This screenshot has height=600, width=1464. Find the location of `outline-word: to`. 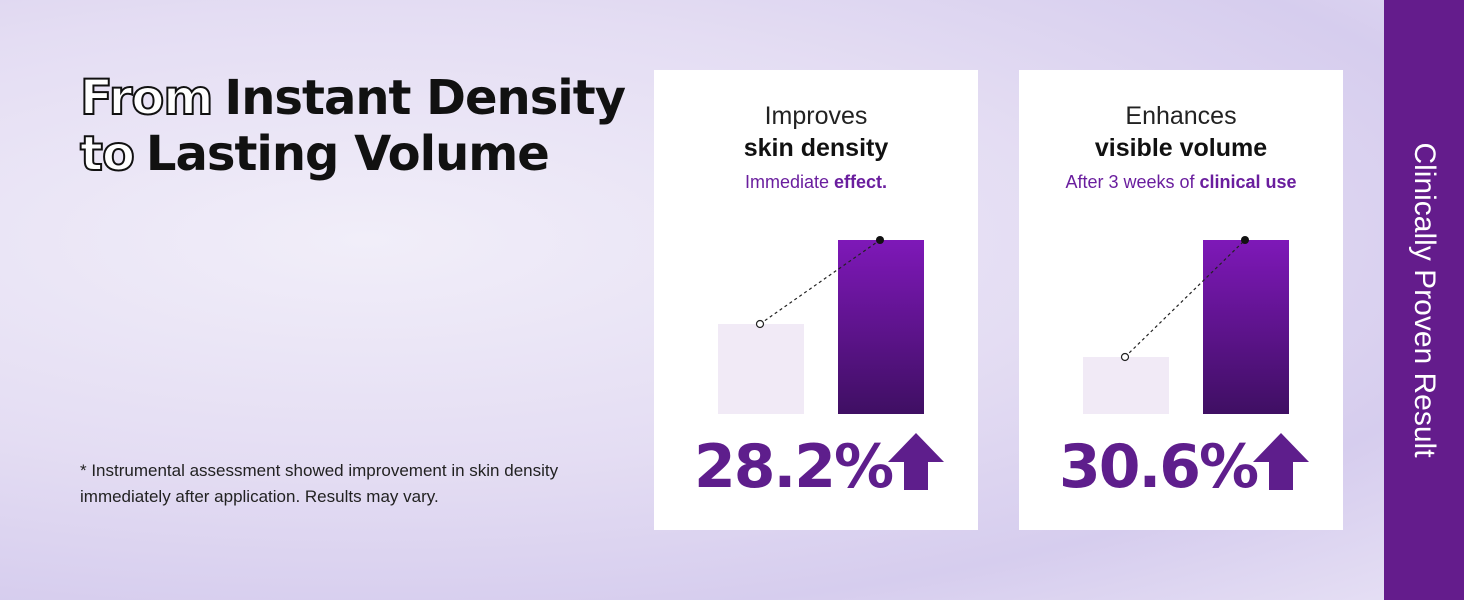

outline-word: to is located at coordinates (107, 154).